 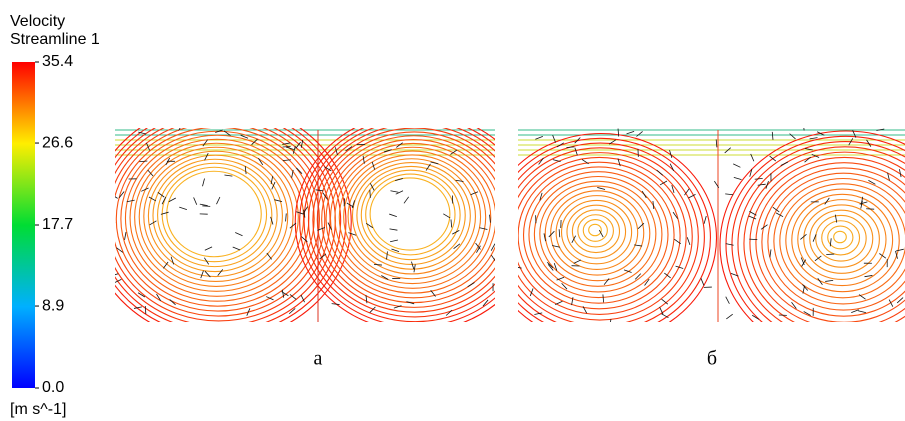 What do you see at coordinates (55, 39) in the screenshot?
I see `colorbar-subtitle: Streamline 1` at bounding box center [55, 39].